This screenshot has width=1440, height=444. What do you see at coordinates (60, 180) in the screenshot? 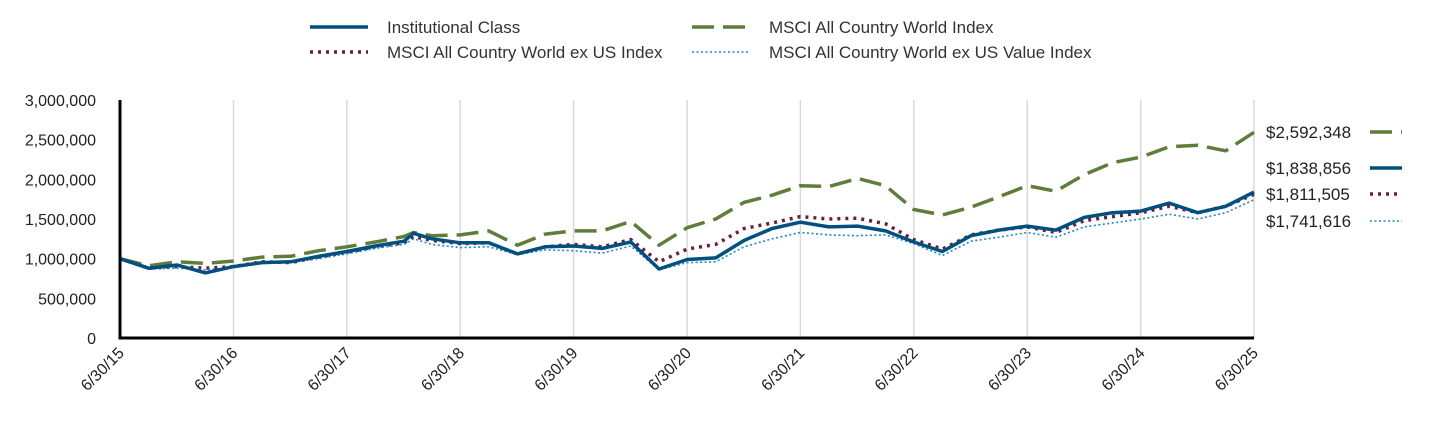
I see `y-tick-label: 2,000,000` at bounding box center [60, 180].